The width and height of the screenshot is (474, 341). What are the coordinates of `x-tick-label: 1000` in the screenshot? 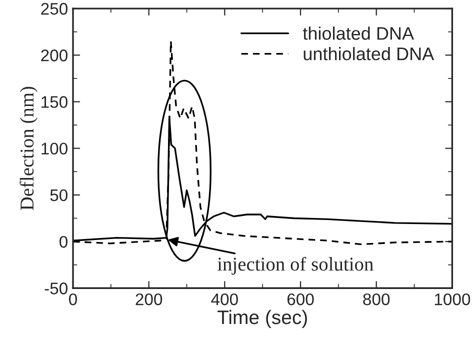 It's located at (452, 299).